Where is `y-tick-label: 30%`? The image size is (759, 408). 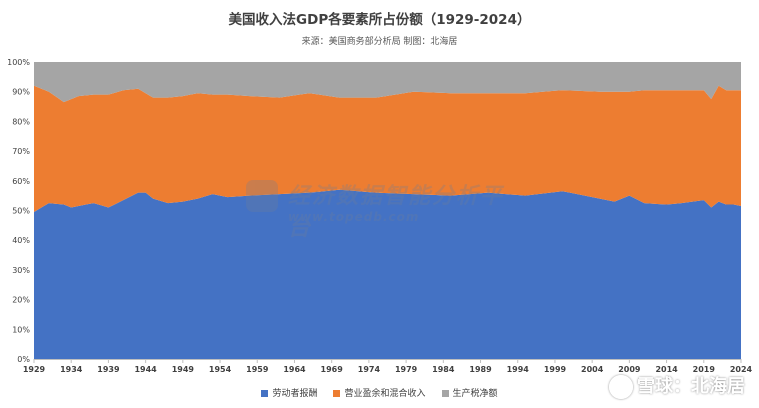 y-tick-label: 30% is located at coordinates (21, 270).